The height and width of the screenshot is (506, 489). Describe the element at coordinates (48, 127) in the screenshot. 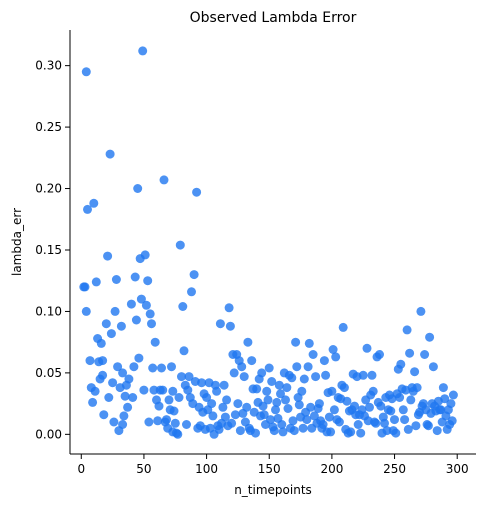

I see `y-tick-label: 0.25` at that location.